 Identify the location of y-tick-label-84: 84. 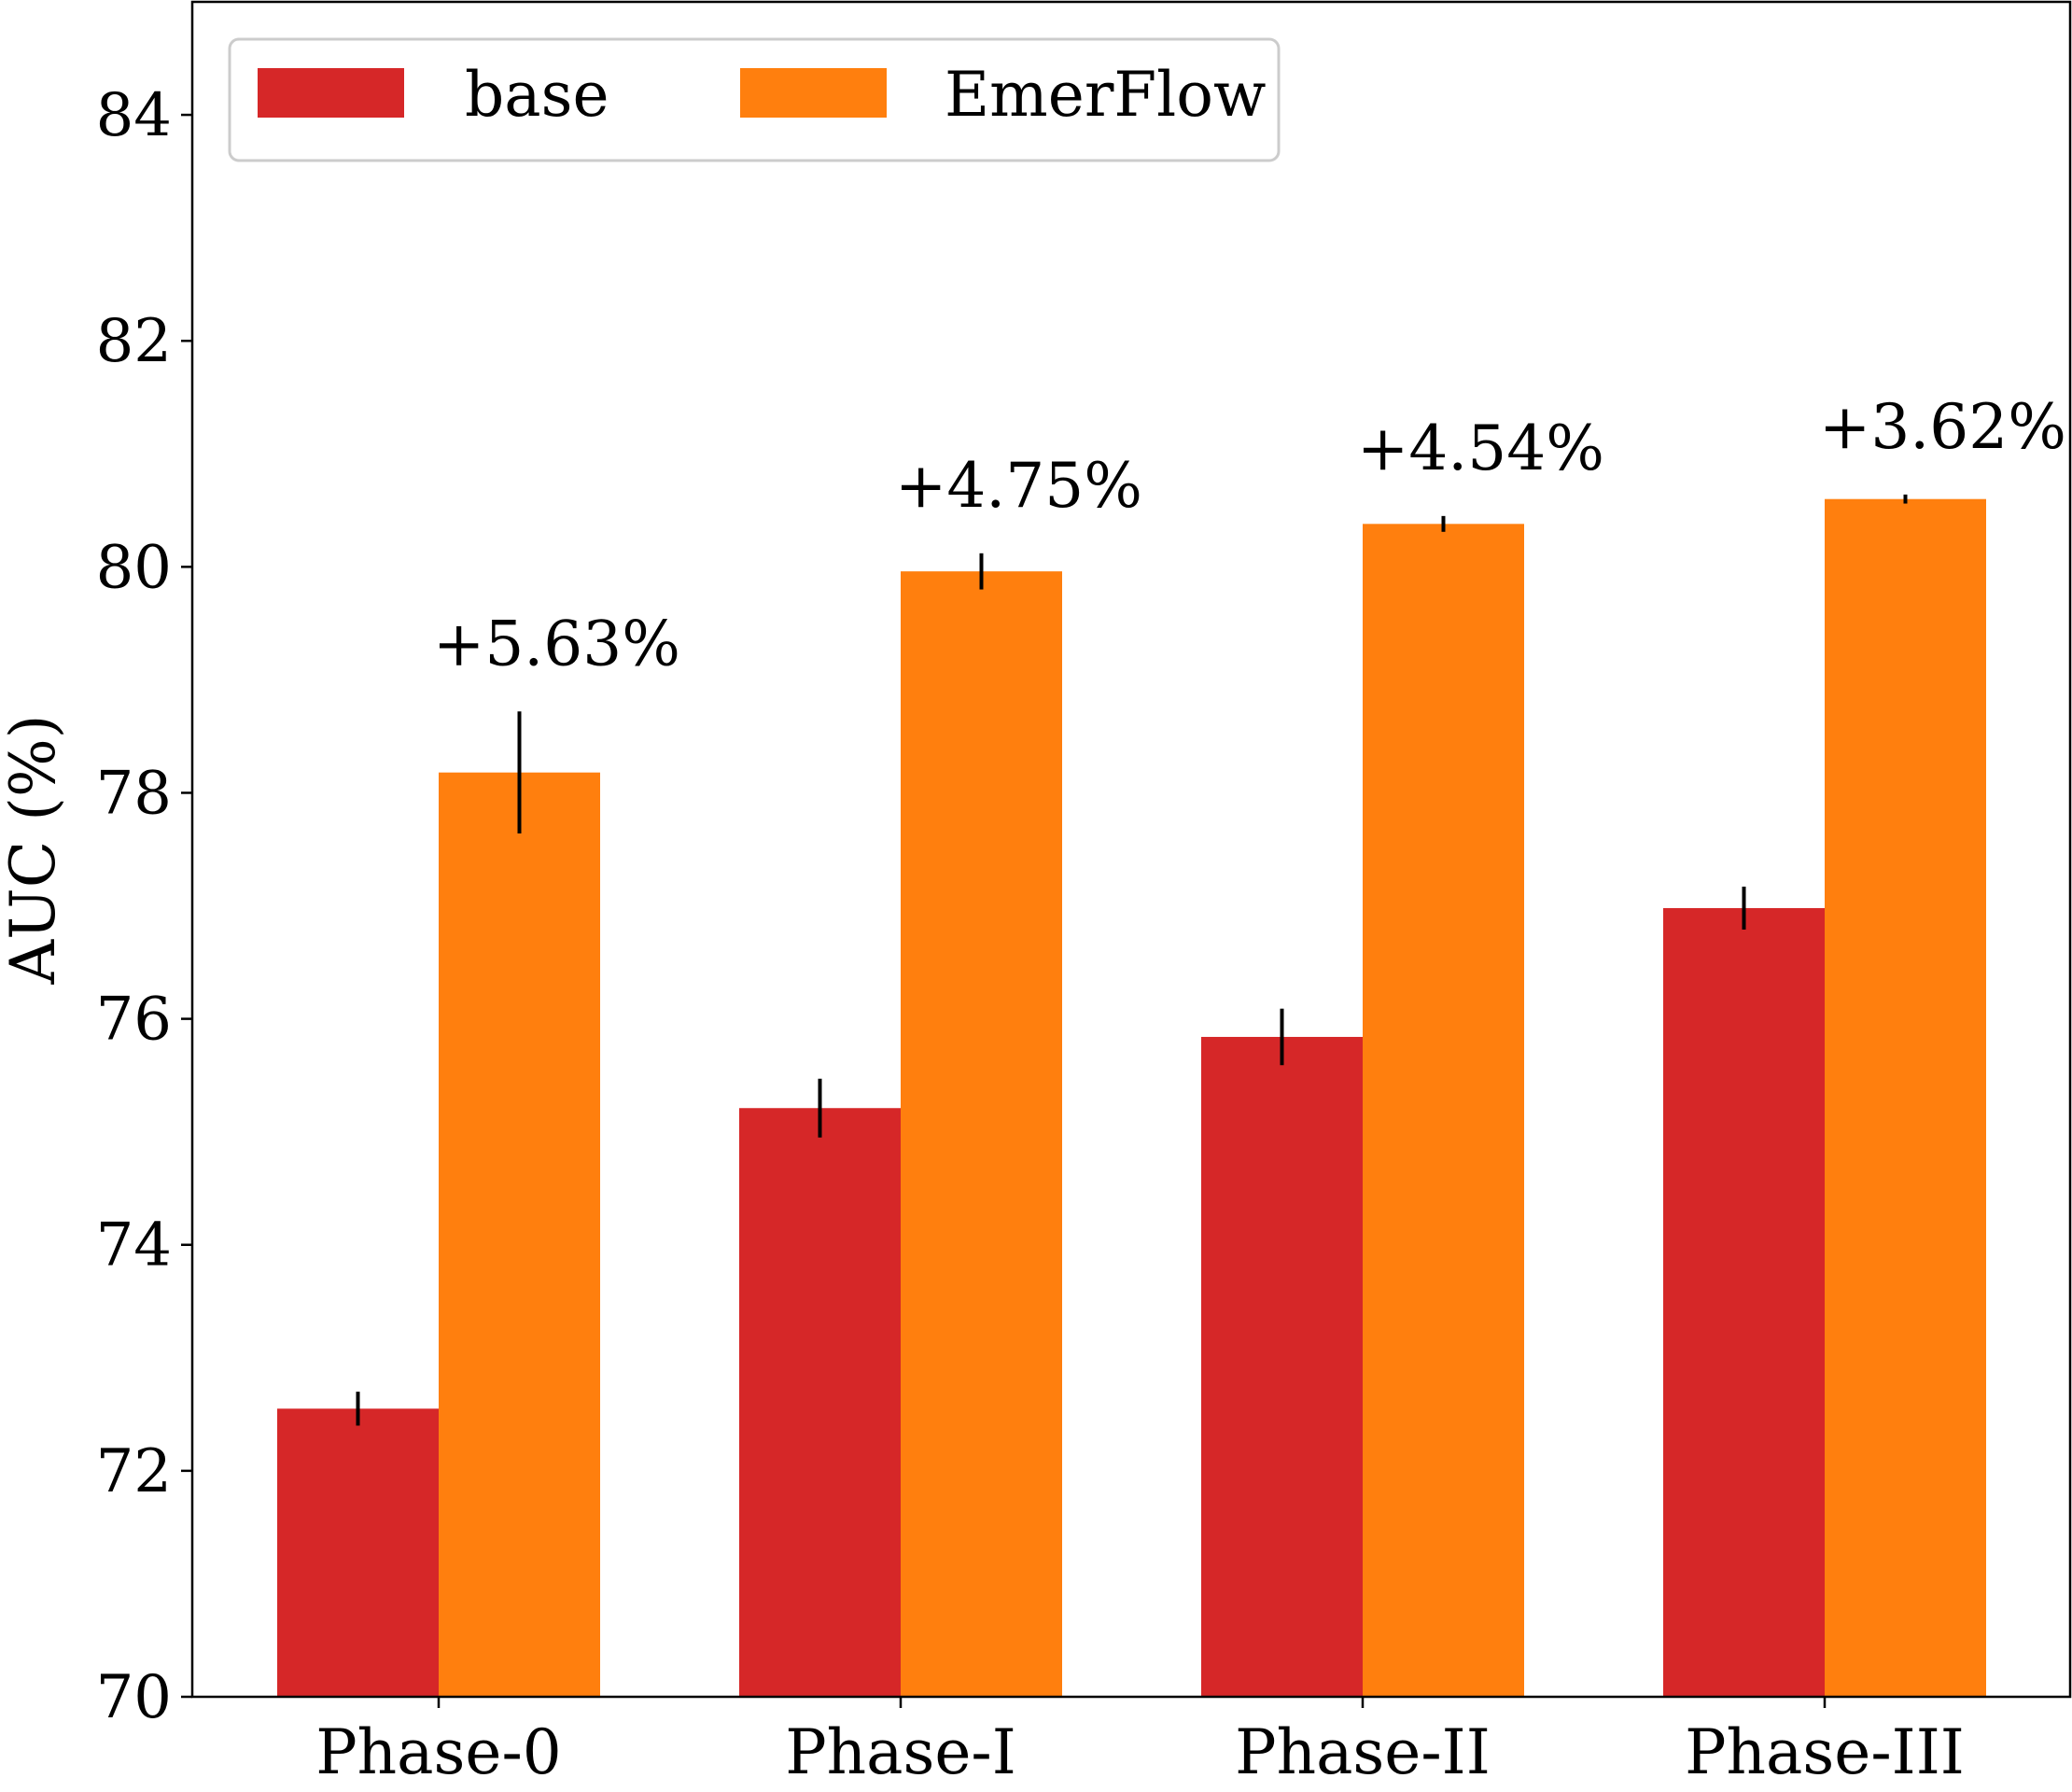
(134, 115).